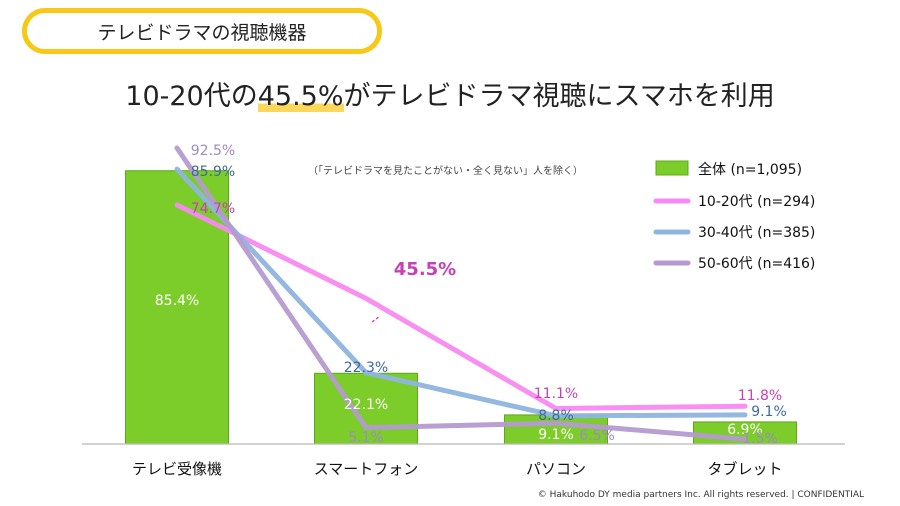  Describe the element at coordinates (559, 96) in the screenshot. I see `headline-post: がテレビドラマ視聴にスマホを利用` at that location.